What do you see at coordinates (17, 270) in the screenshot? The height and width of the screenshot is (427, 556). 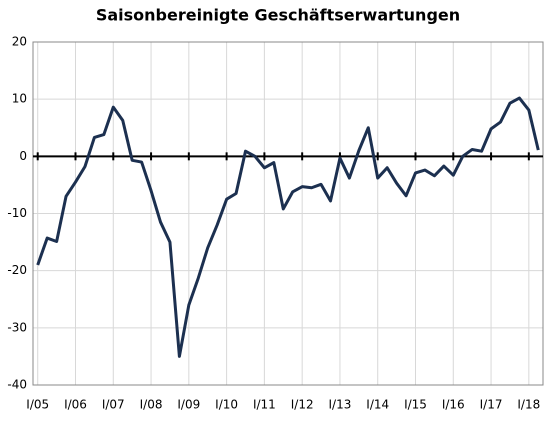 I see `y-tick-label: -20` at bounding box center [17, 270].